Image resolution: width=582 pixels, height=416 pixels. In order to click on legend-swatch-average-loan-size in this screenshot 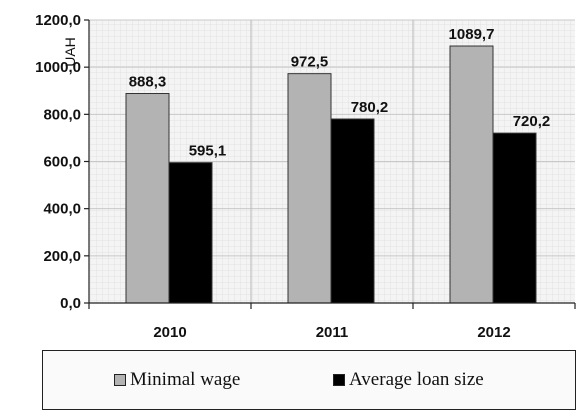, I will do `click(339, 380)`.